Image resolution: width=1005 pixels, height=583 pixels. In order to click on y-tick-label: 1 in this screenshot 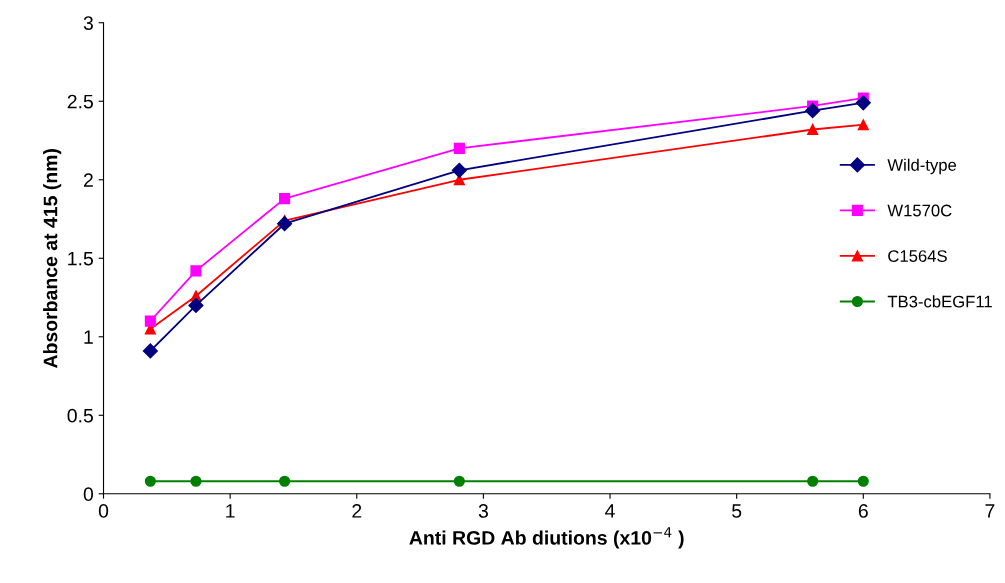, I will do `click(88, 337)`.